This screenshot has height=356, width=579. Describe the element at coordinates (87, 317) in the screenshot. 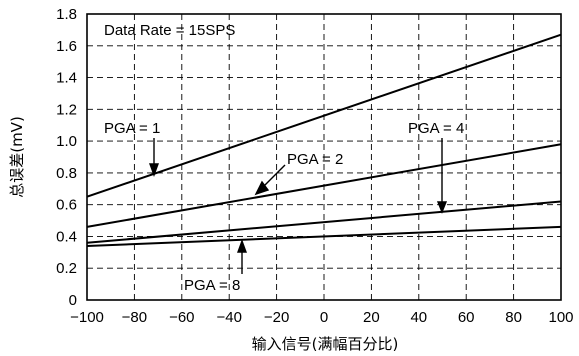

I see `x-tick-label: −100` at that location.